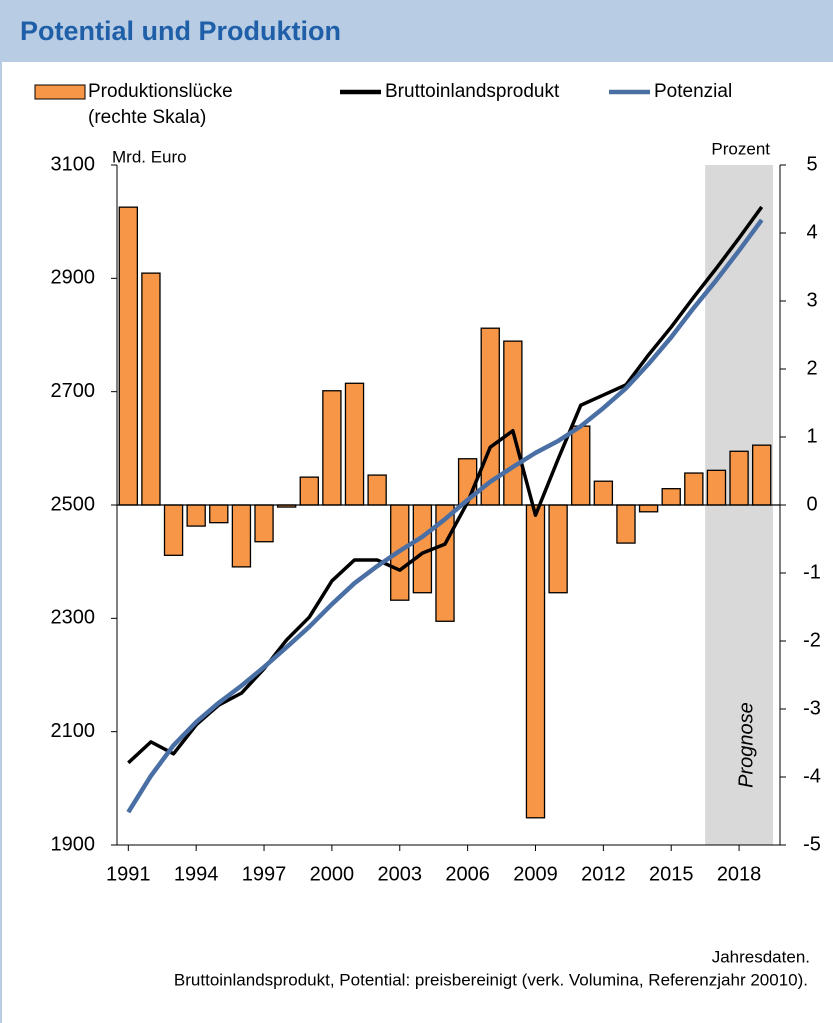  What do you see at coordinates (812, 640) in the screenshot?
I see `y2-tick-label: -2` at bounding box center [812, 640].